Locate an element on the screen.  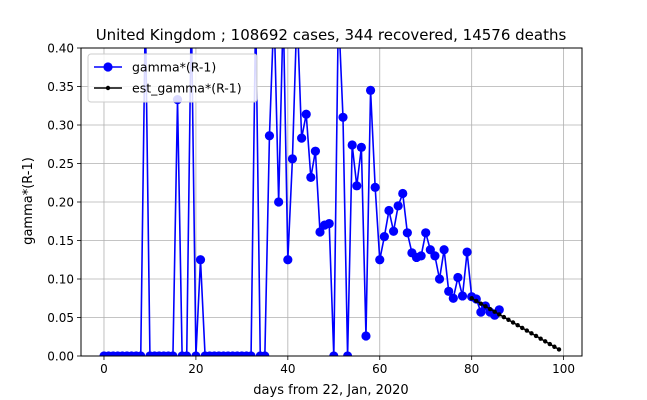
y-tick-label: 0.25 is located at coordinates (60, 164).